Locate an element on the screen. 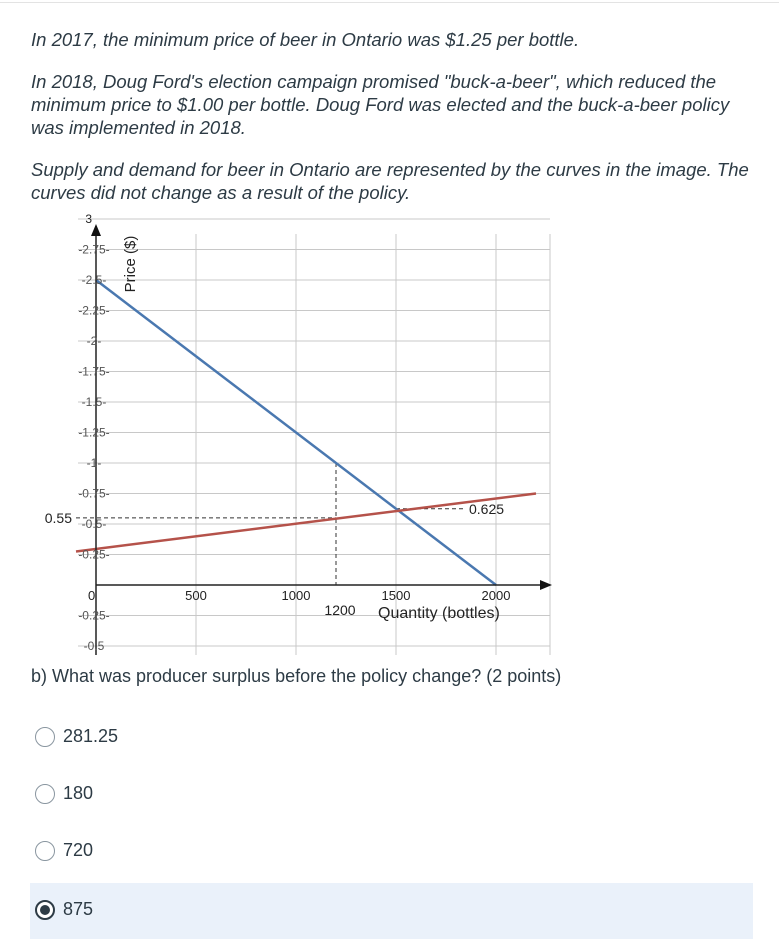 The height and width of the screenshot is (939, 779). x-axis-label: Quantity (bottles) is located at coordinates (439, 613).